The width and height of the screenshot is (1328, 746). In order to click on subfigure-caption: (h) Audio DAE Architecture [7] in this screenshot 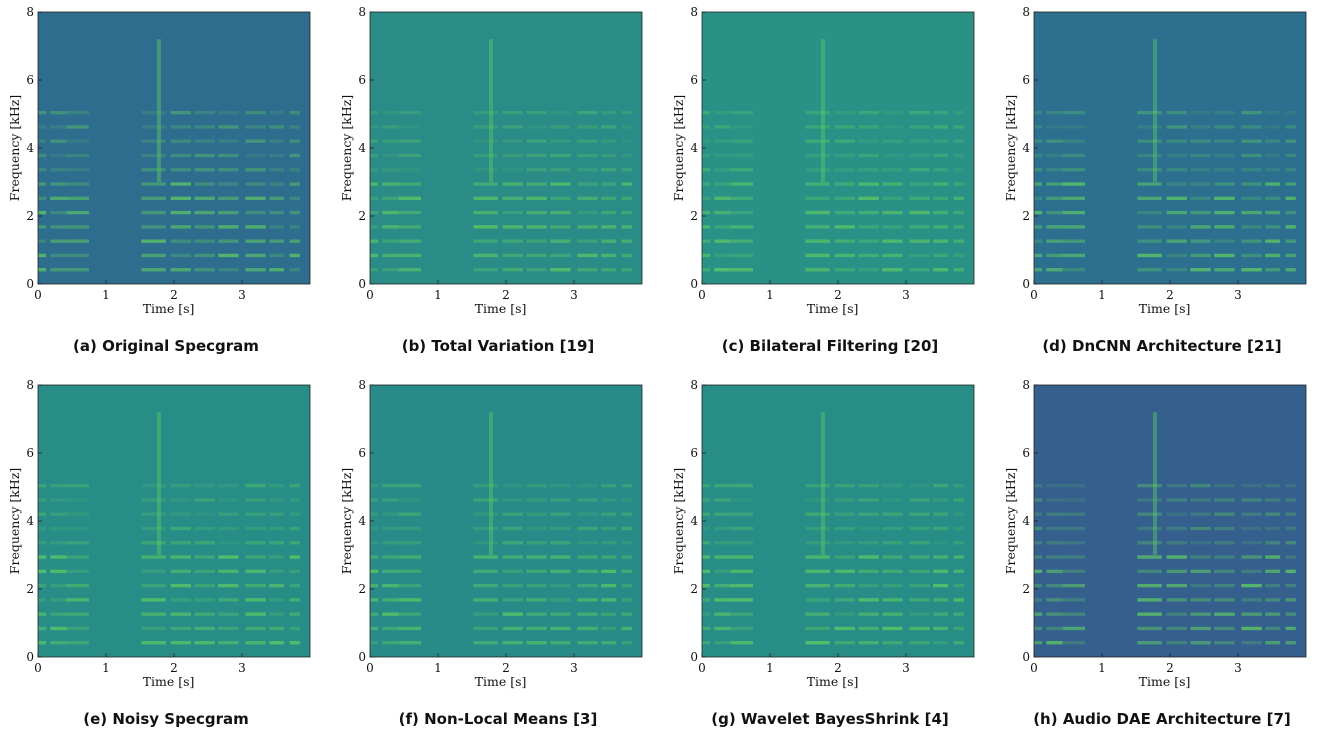, I will do `click(1162, 719)`.